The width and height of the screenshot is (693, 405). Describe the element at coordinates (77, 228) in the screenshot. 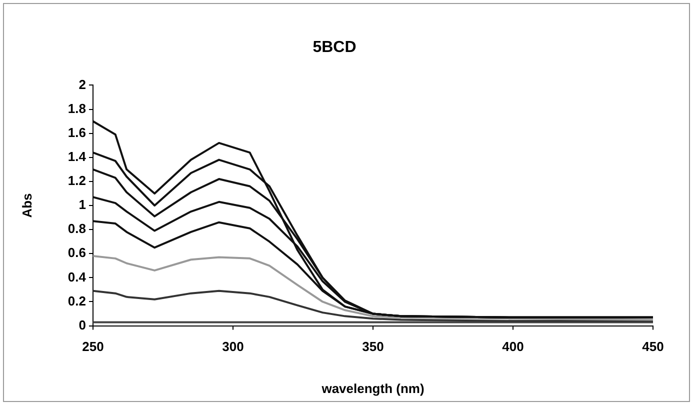

I see `y-tick-label: 0.8` at that location.